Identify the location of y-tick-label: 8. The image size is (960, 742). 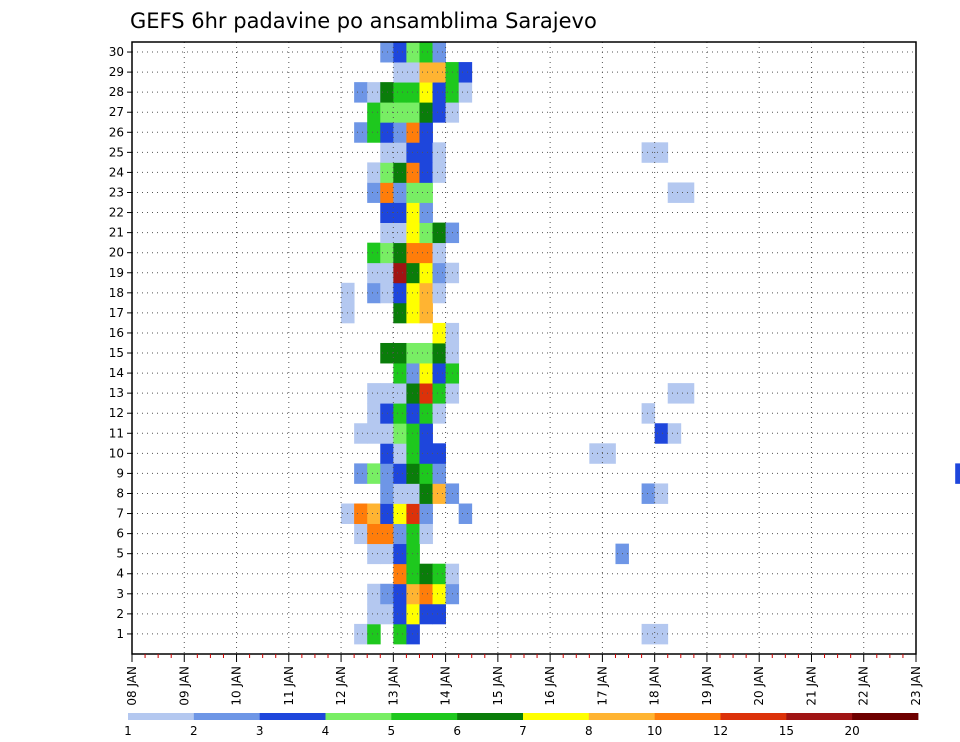
(120, 493).